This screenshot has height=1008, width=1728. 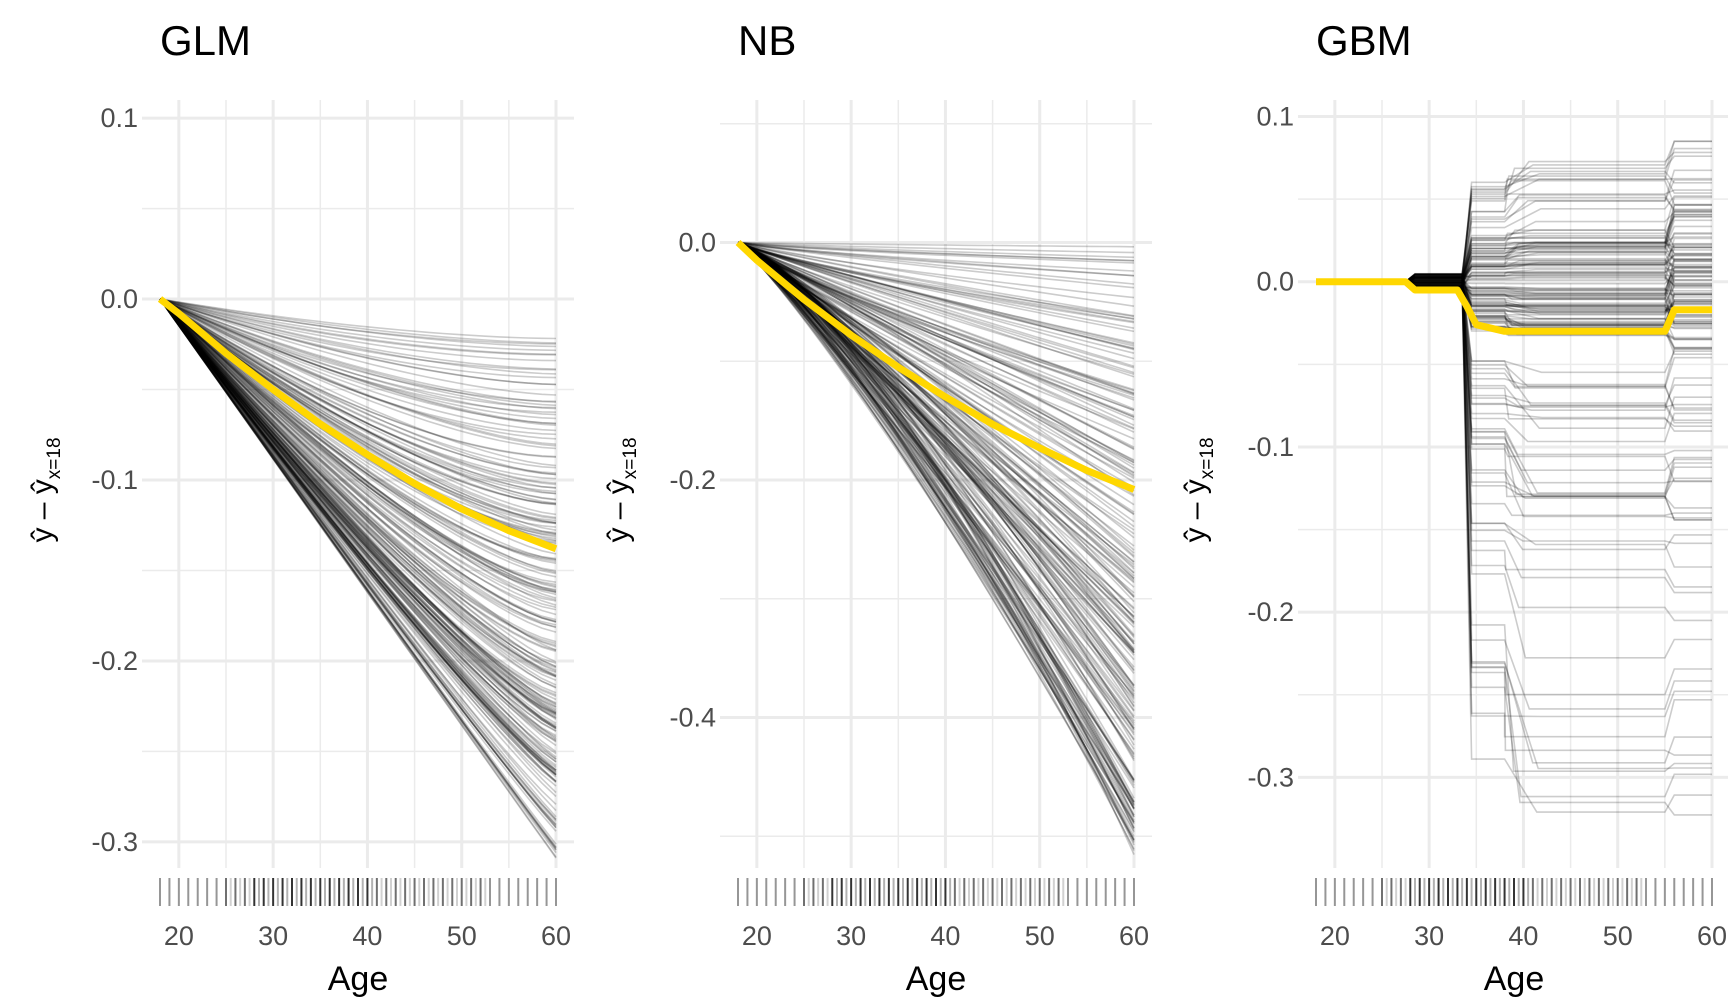 What do you see at coordinates (1270, 447) in the screenshot?
I see `y-tick-label: -0.1` at bounding box center [1270, 447].